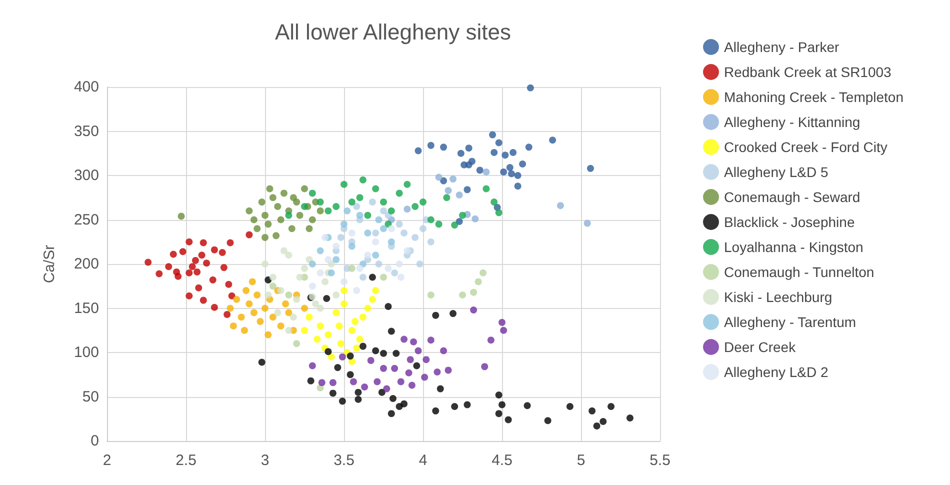 This screenshot has height=485, width=950. I want to click on y-axis-title: Ca/Sr, so click(49, 264).